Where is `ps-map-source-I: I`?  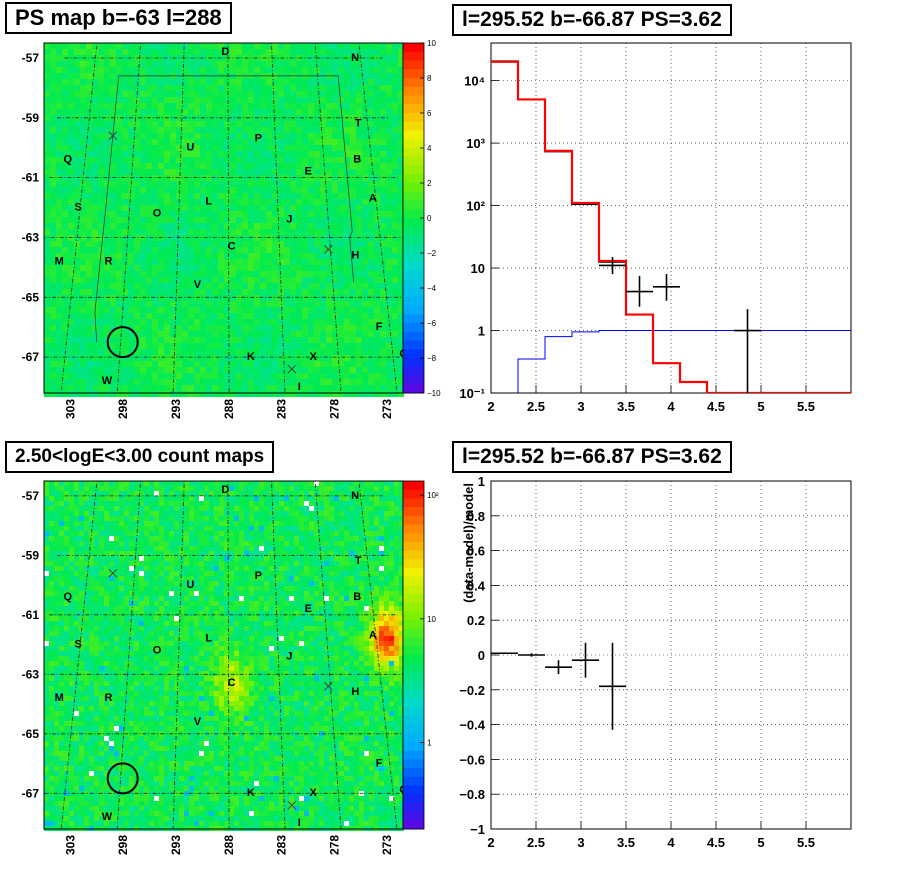
ps-map-source-I: I is located at coordinates (299, 387).